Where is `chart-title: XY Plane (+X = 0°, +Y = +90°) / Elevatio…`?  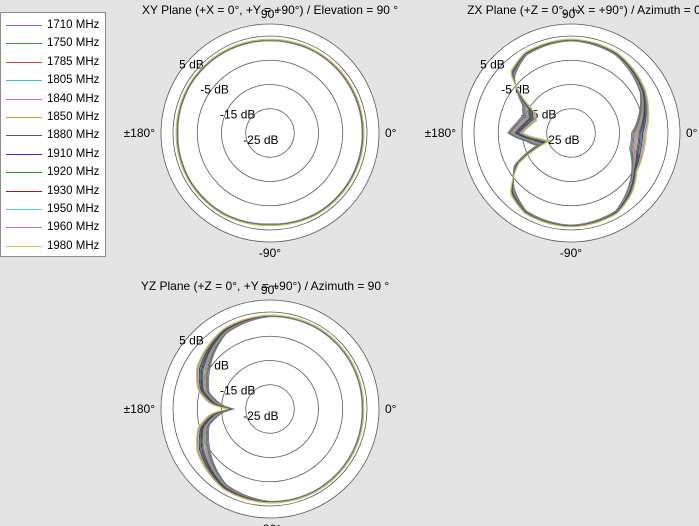
chart-title: XY Plane (+X = 0°, +Y = +90°) / Elevatio… is located at coordinates (270, 10).